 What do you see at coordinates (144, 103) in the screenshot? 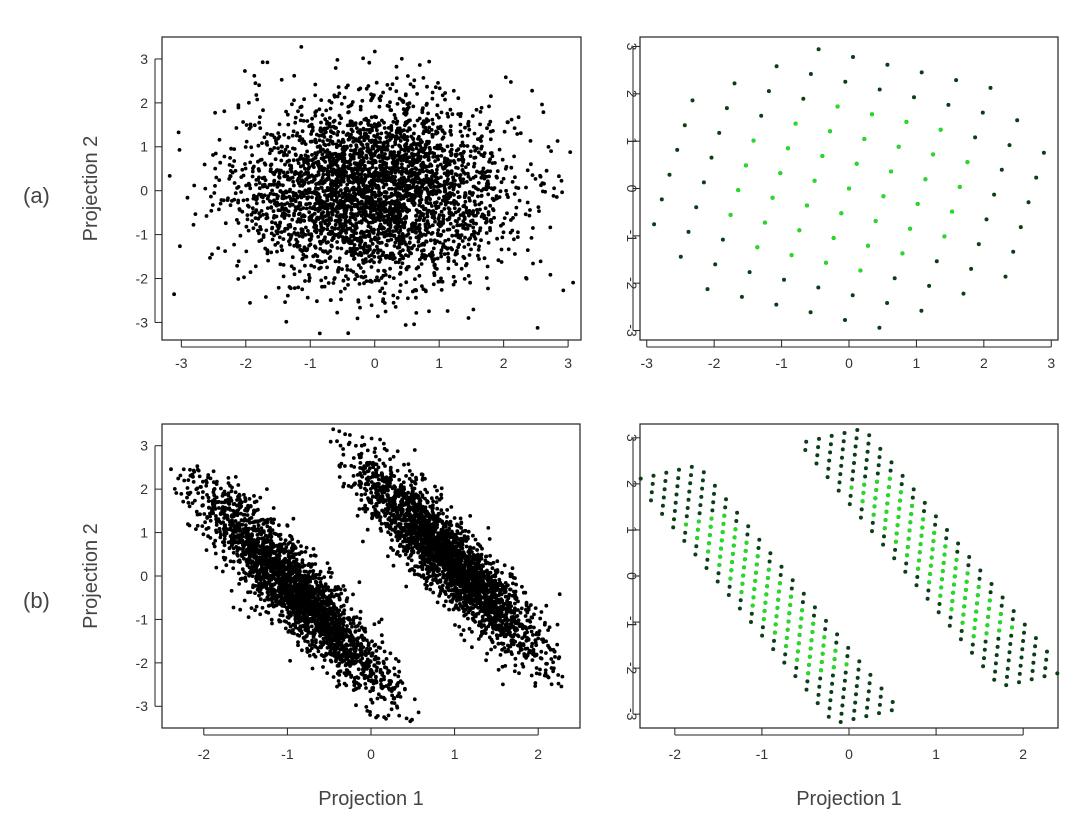
I see `y-tick-label: 2` at bounding box center [144, 103].